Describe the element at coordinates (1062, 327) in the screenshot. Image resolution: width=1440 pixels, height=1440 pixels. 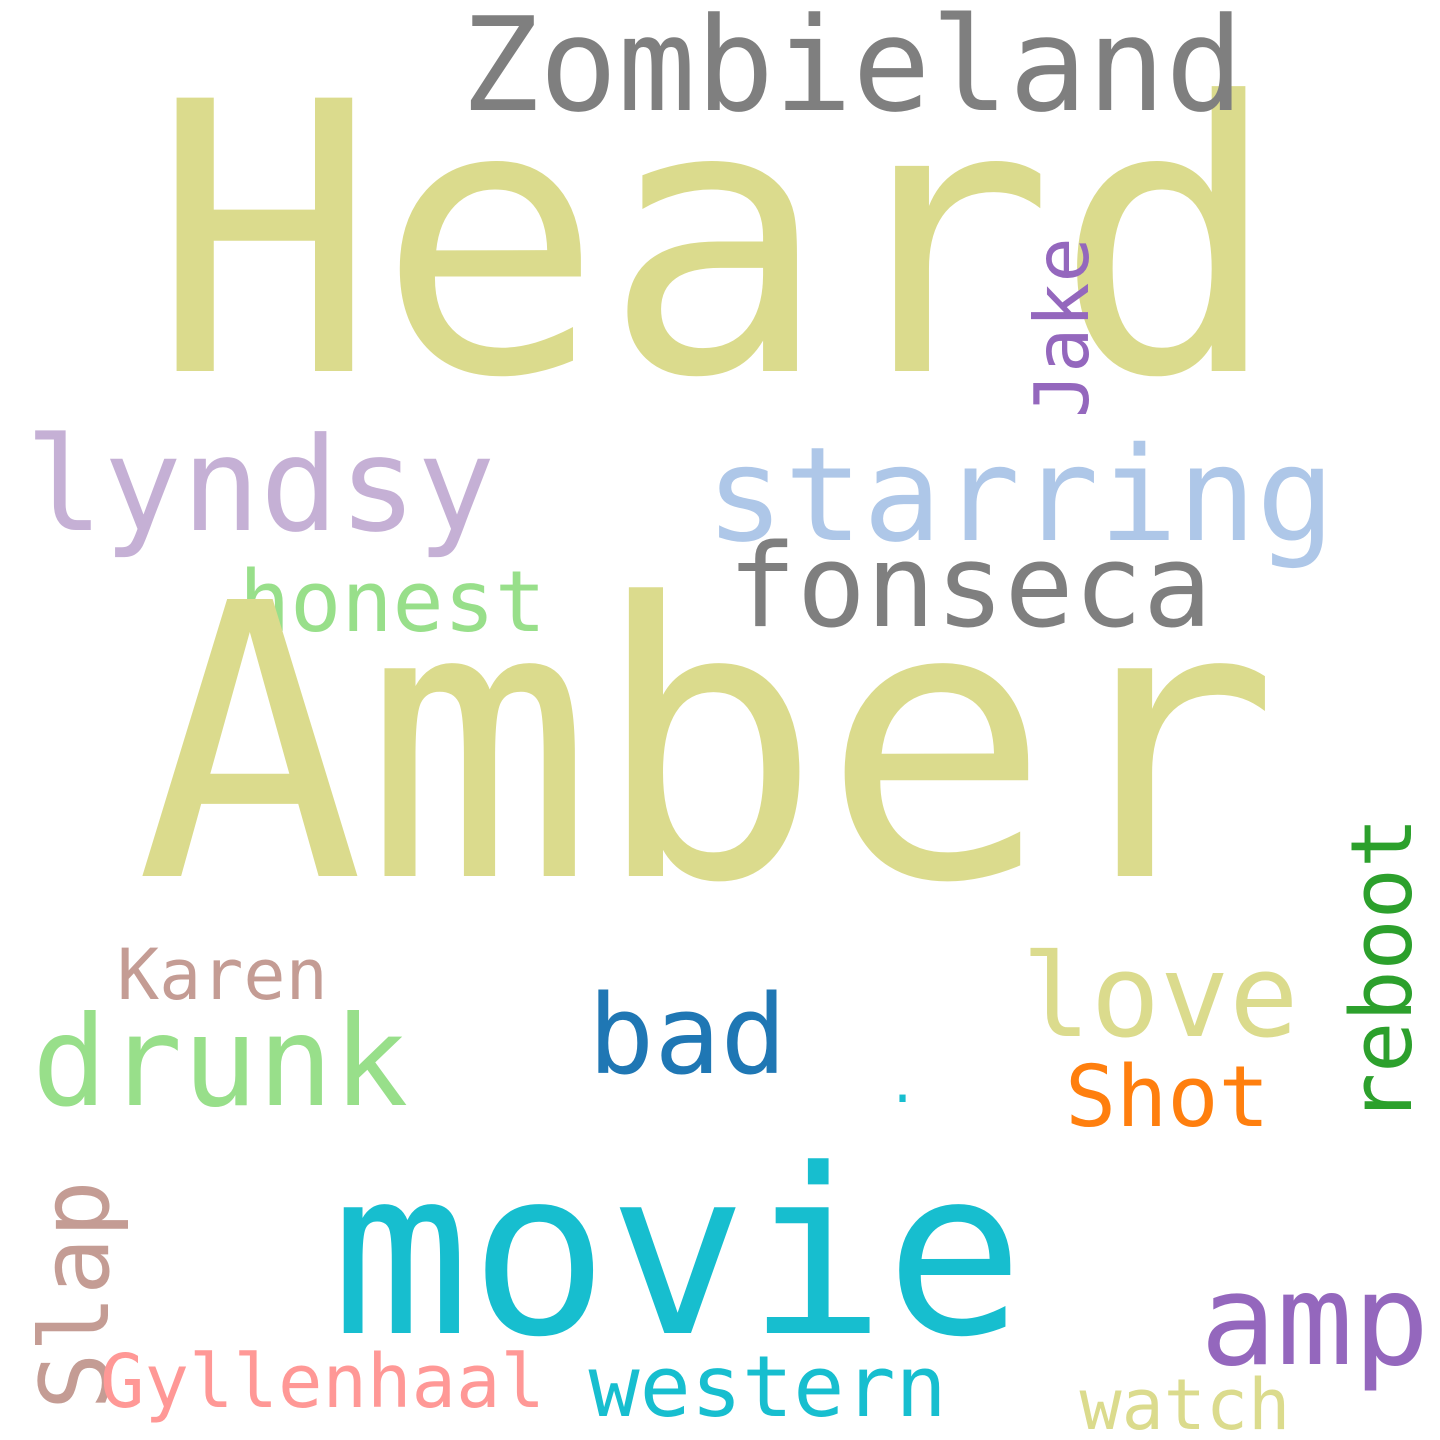
I see `word-jake: Jake` at that location.